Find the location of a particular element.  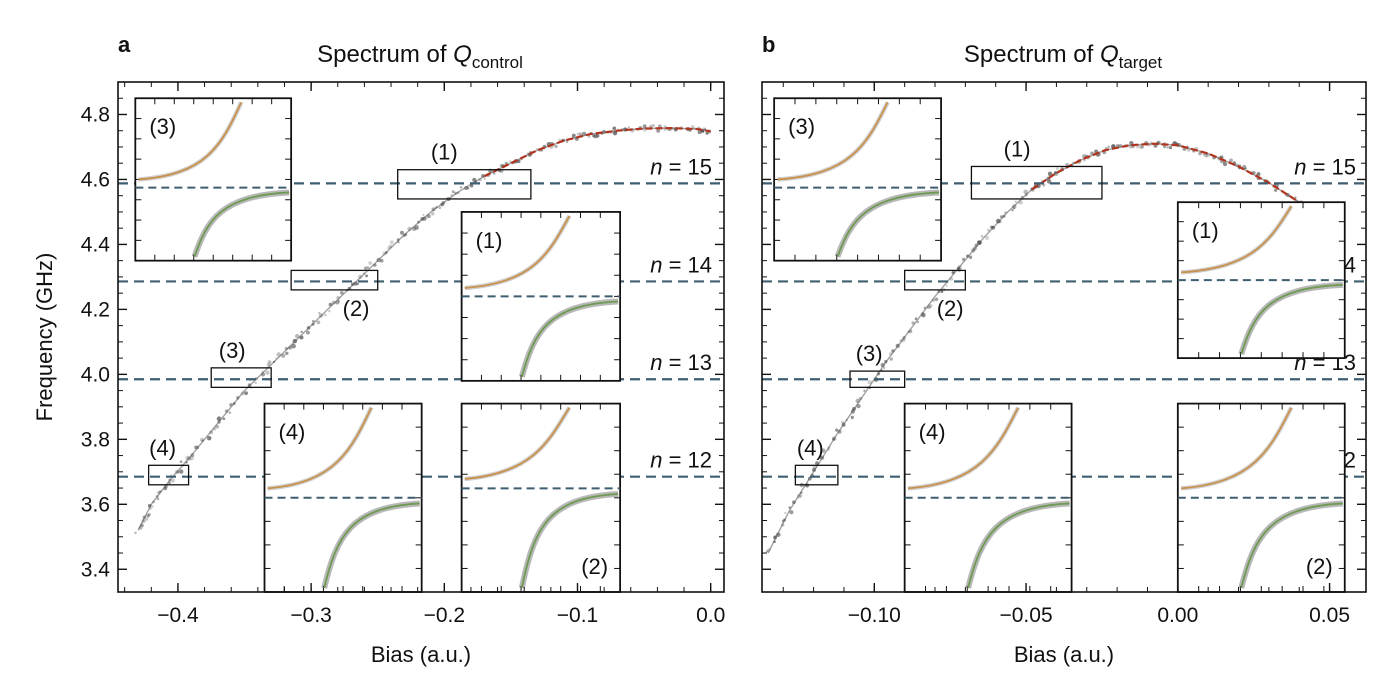

y-tick-label: 4.2 is located at coordinates (95, 309).